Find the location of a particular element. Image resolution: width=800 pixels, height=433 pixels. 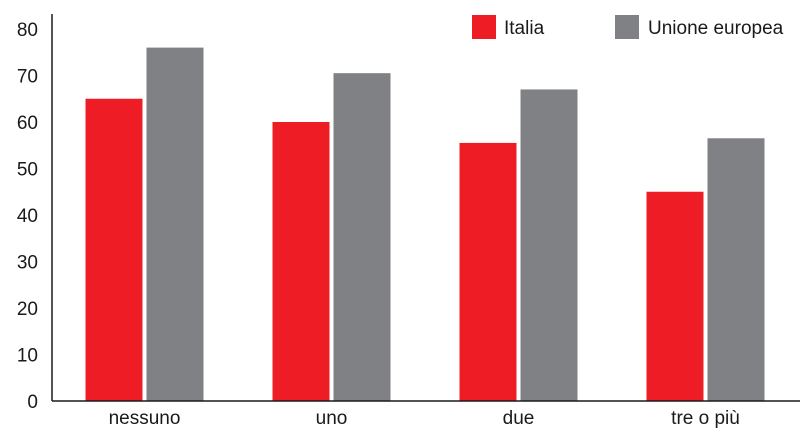

legend-label-italia: Italia is located at coordinates (524, 28).